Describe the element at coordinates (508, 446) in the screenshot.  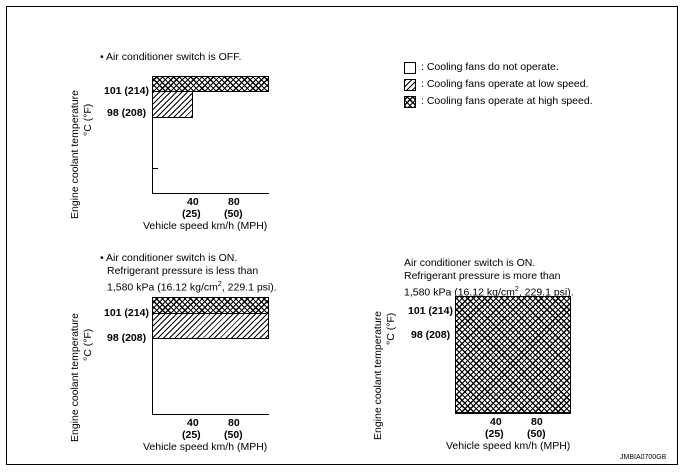
I see `panel-onhigh-xlabel: Vehicle speed km/h (MPH)` at that location.